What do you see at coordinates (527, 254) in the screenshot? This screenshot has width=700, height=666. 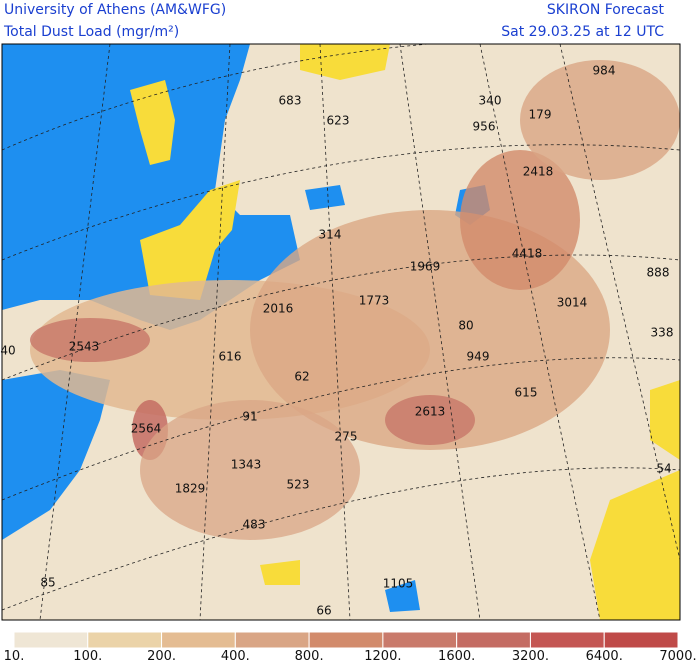 I see `map-value-label: 4418` at bounding box center [527, 254].